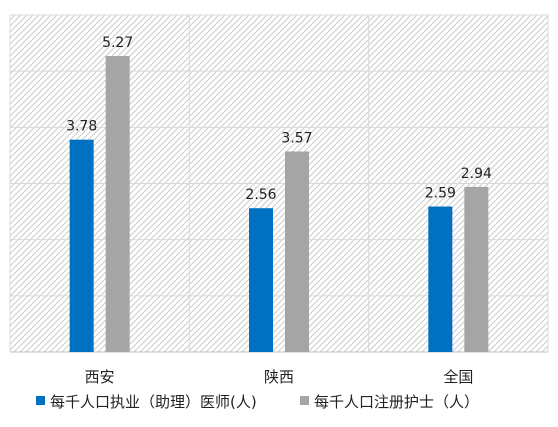 Image resolution: width=558 pixels, height=427 pixels. I want to click on data-label: 5.27, so click(117, 43).